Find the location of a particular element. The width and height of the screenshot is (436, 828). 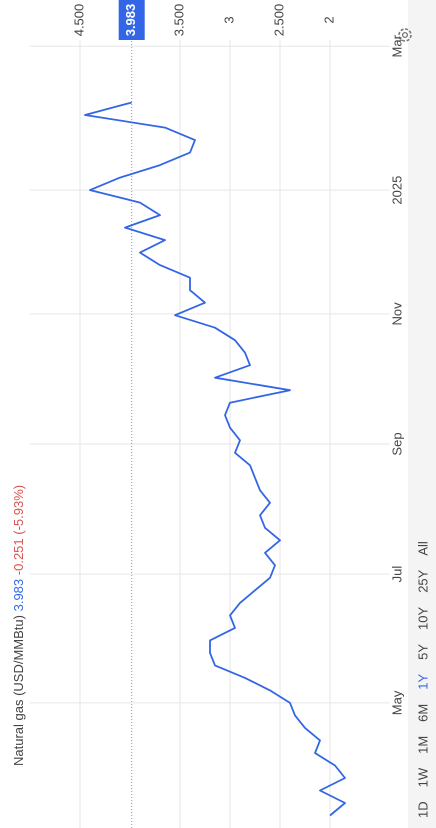

x-tick-label: Mar is located at coordinates (396, 45).